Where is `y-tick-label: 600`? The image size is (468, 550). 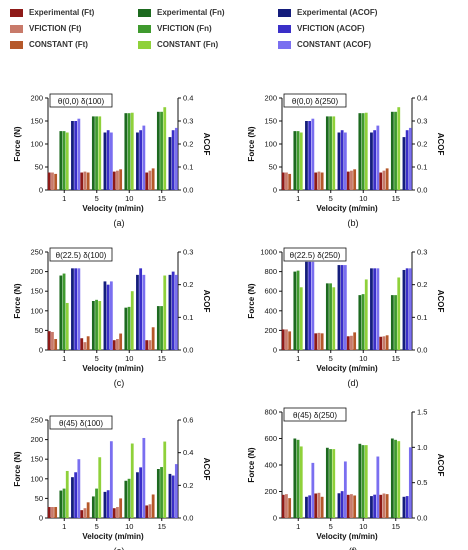
y-tick-label: 600 is located at coordinates (270, 291).